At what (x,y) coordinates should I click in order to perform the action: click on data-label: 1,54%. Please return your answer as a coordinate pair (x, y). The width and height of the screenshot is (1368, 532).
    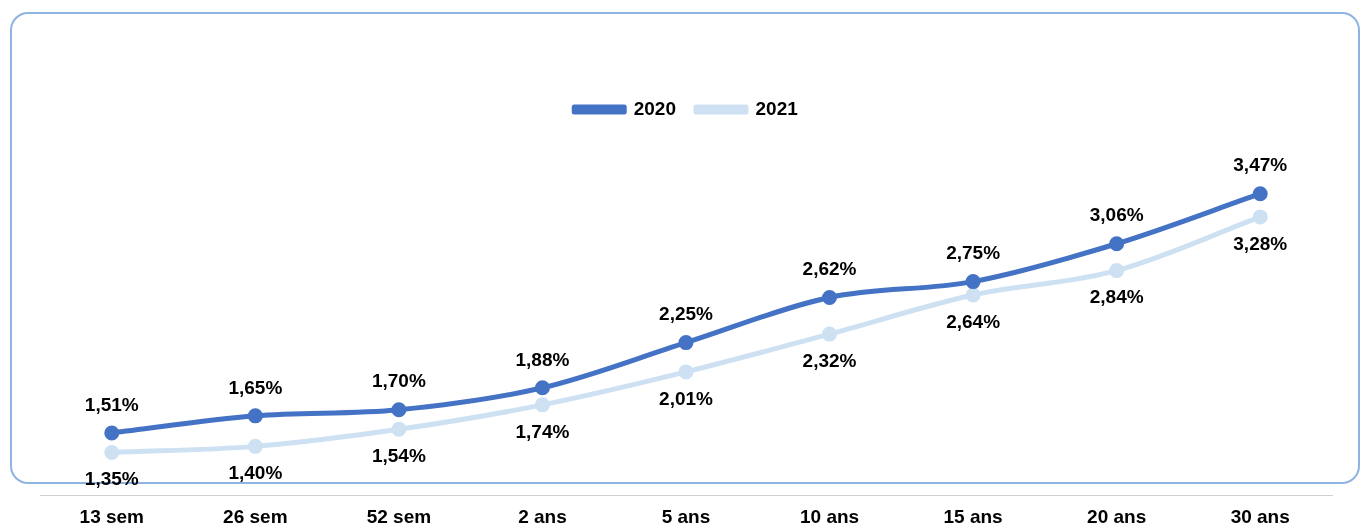
    Looking at the image, I should click on (398, 456).